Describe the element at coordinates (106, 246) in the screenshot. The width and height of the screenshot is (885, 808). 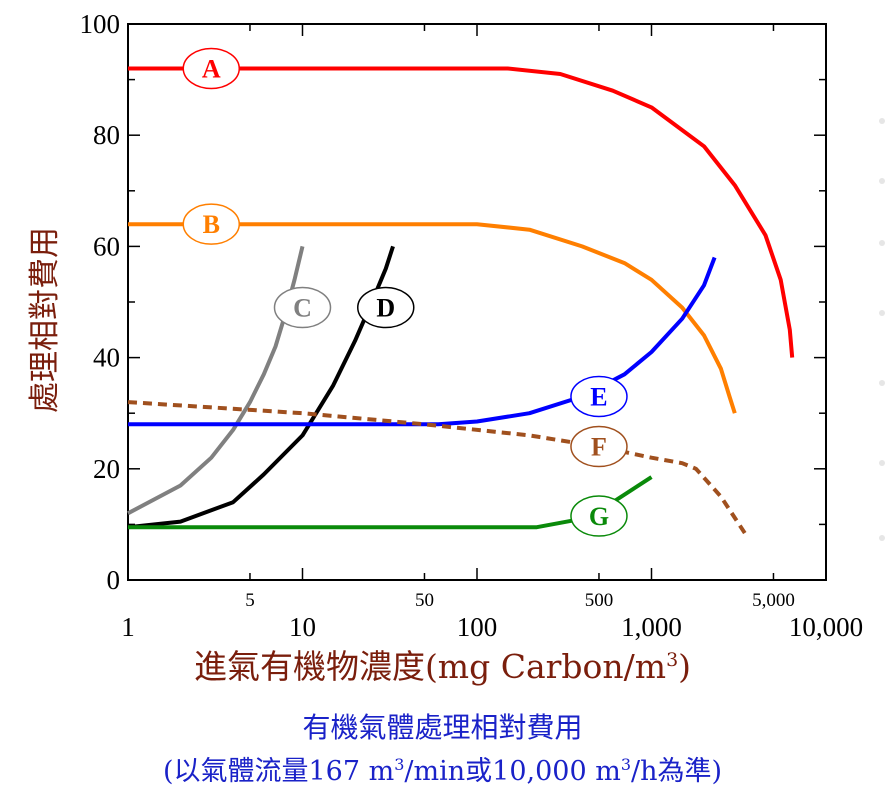
I see `y-tick-label: 60` at that location.